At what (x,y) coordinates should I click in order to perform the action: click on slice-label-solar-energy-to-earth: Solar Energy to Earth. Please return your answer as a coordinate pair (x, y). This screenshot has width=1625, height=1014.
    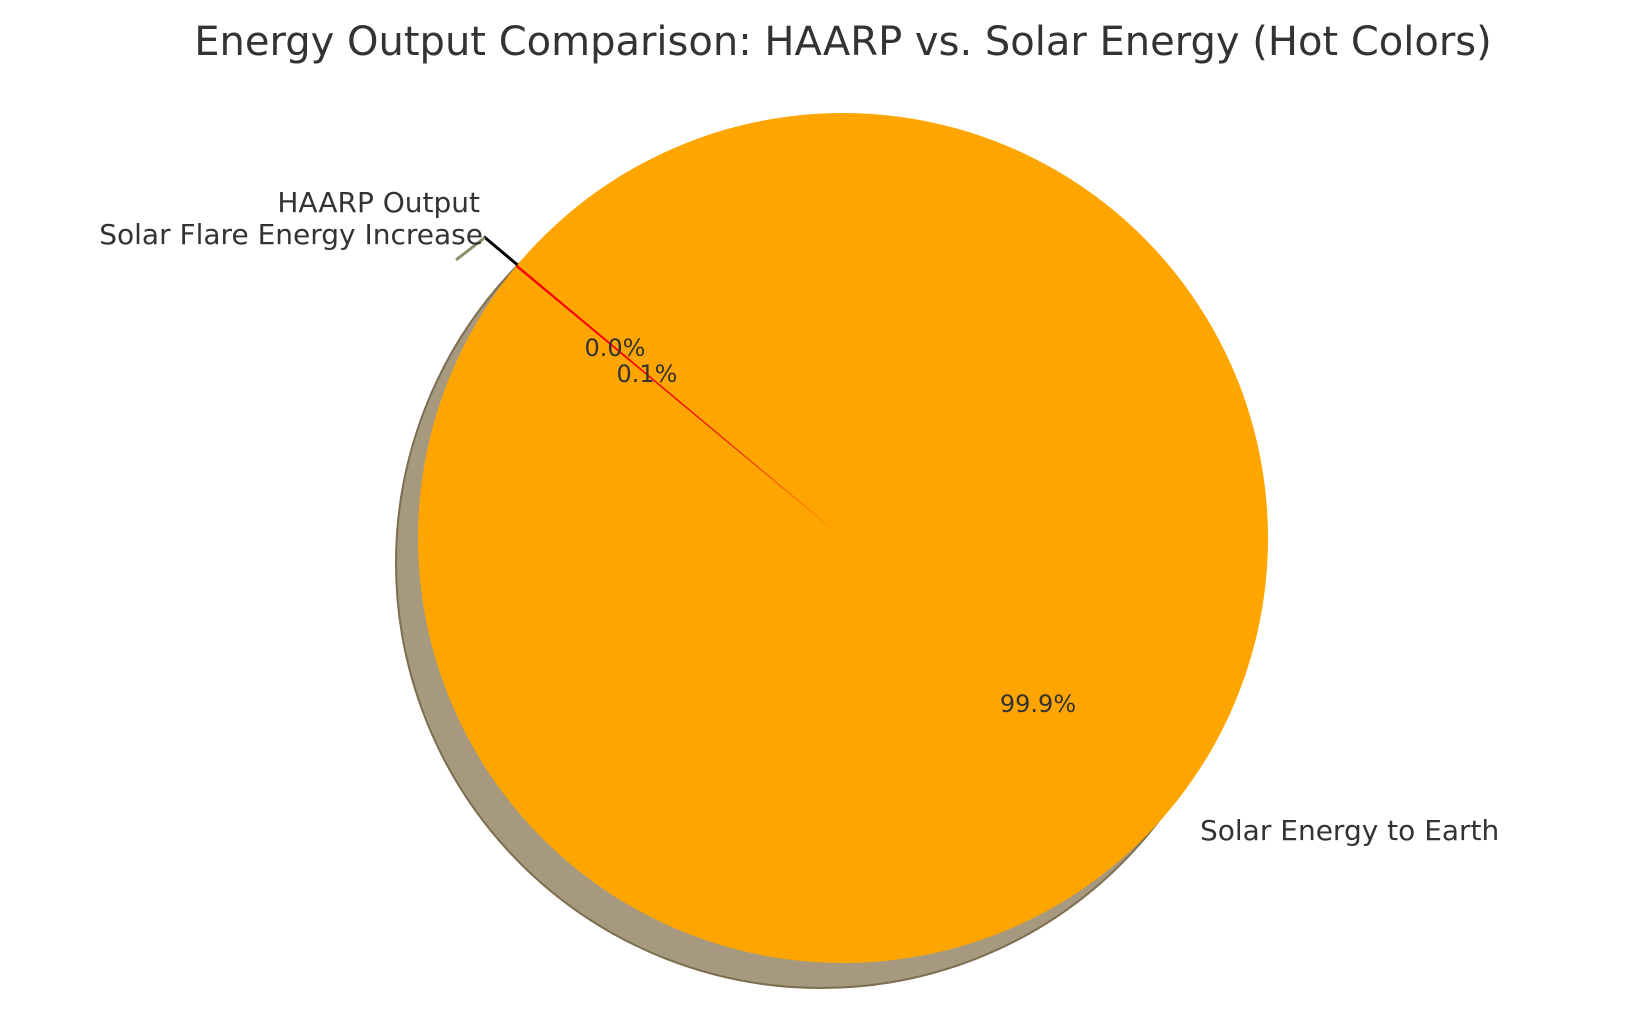
    Looking at the image, I should click on (1349, 830).